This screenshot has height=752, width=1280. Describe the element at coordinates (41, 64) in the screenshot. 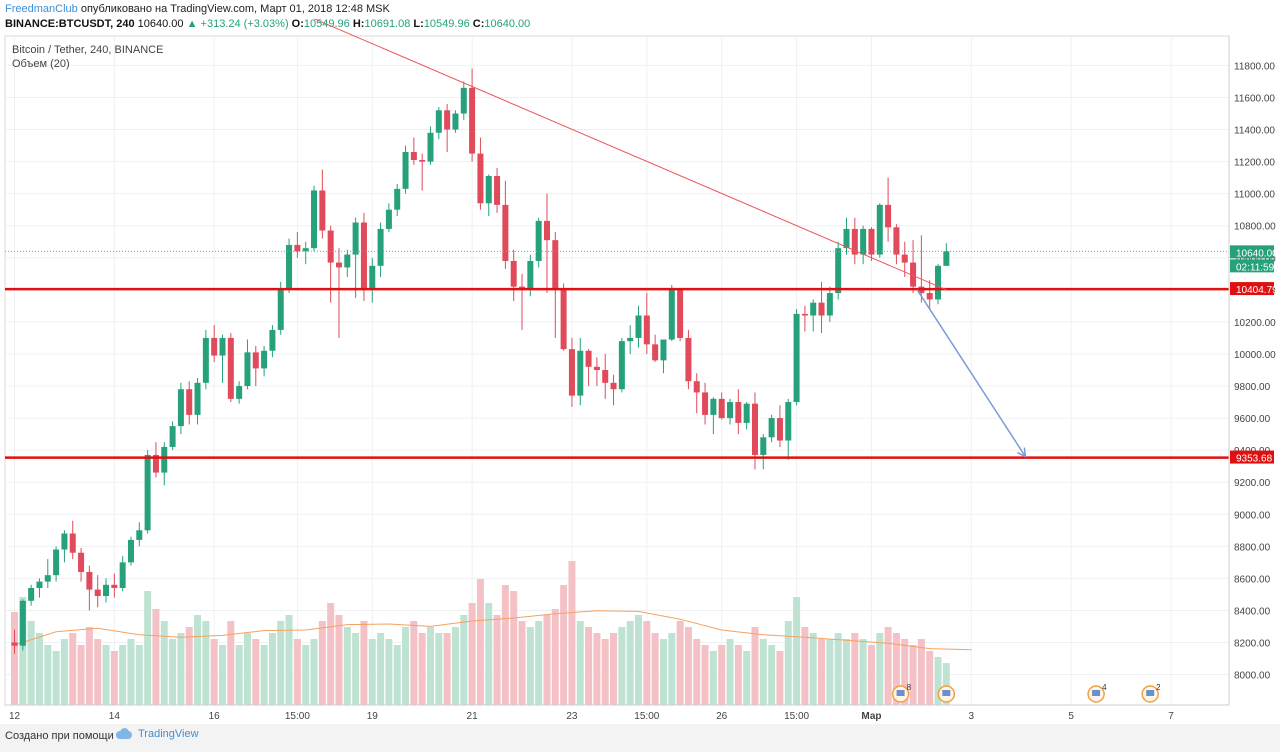

I see `volume-legend: Объем (20)` at that location.